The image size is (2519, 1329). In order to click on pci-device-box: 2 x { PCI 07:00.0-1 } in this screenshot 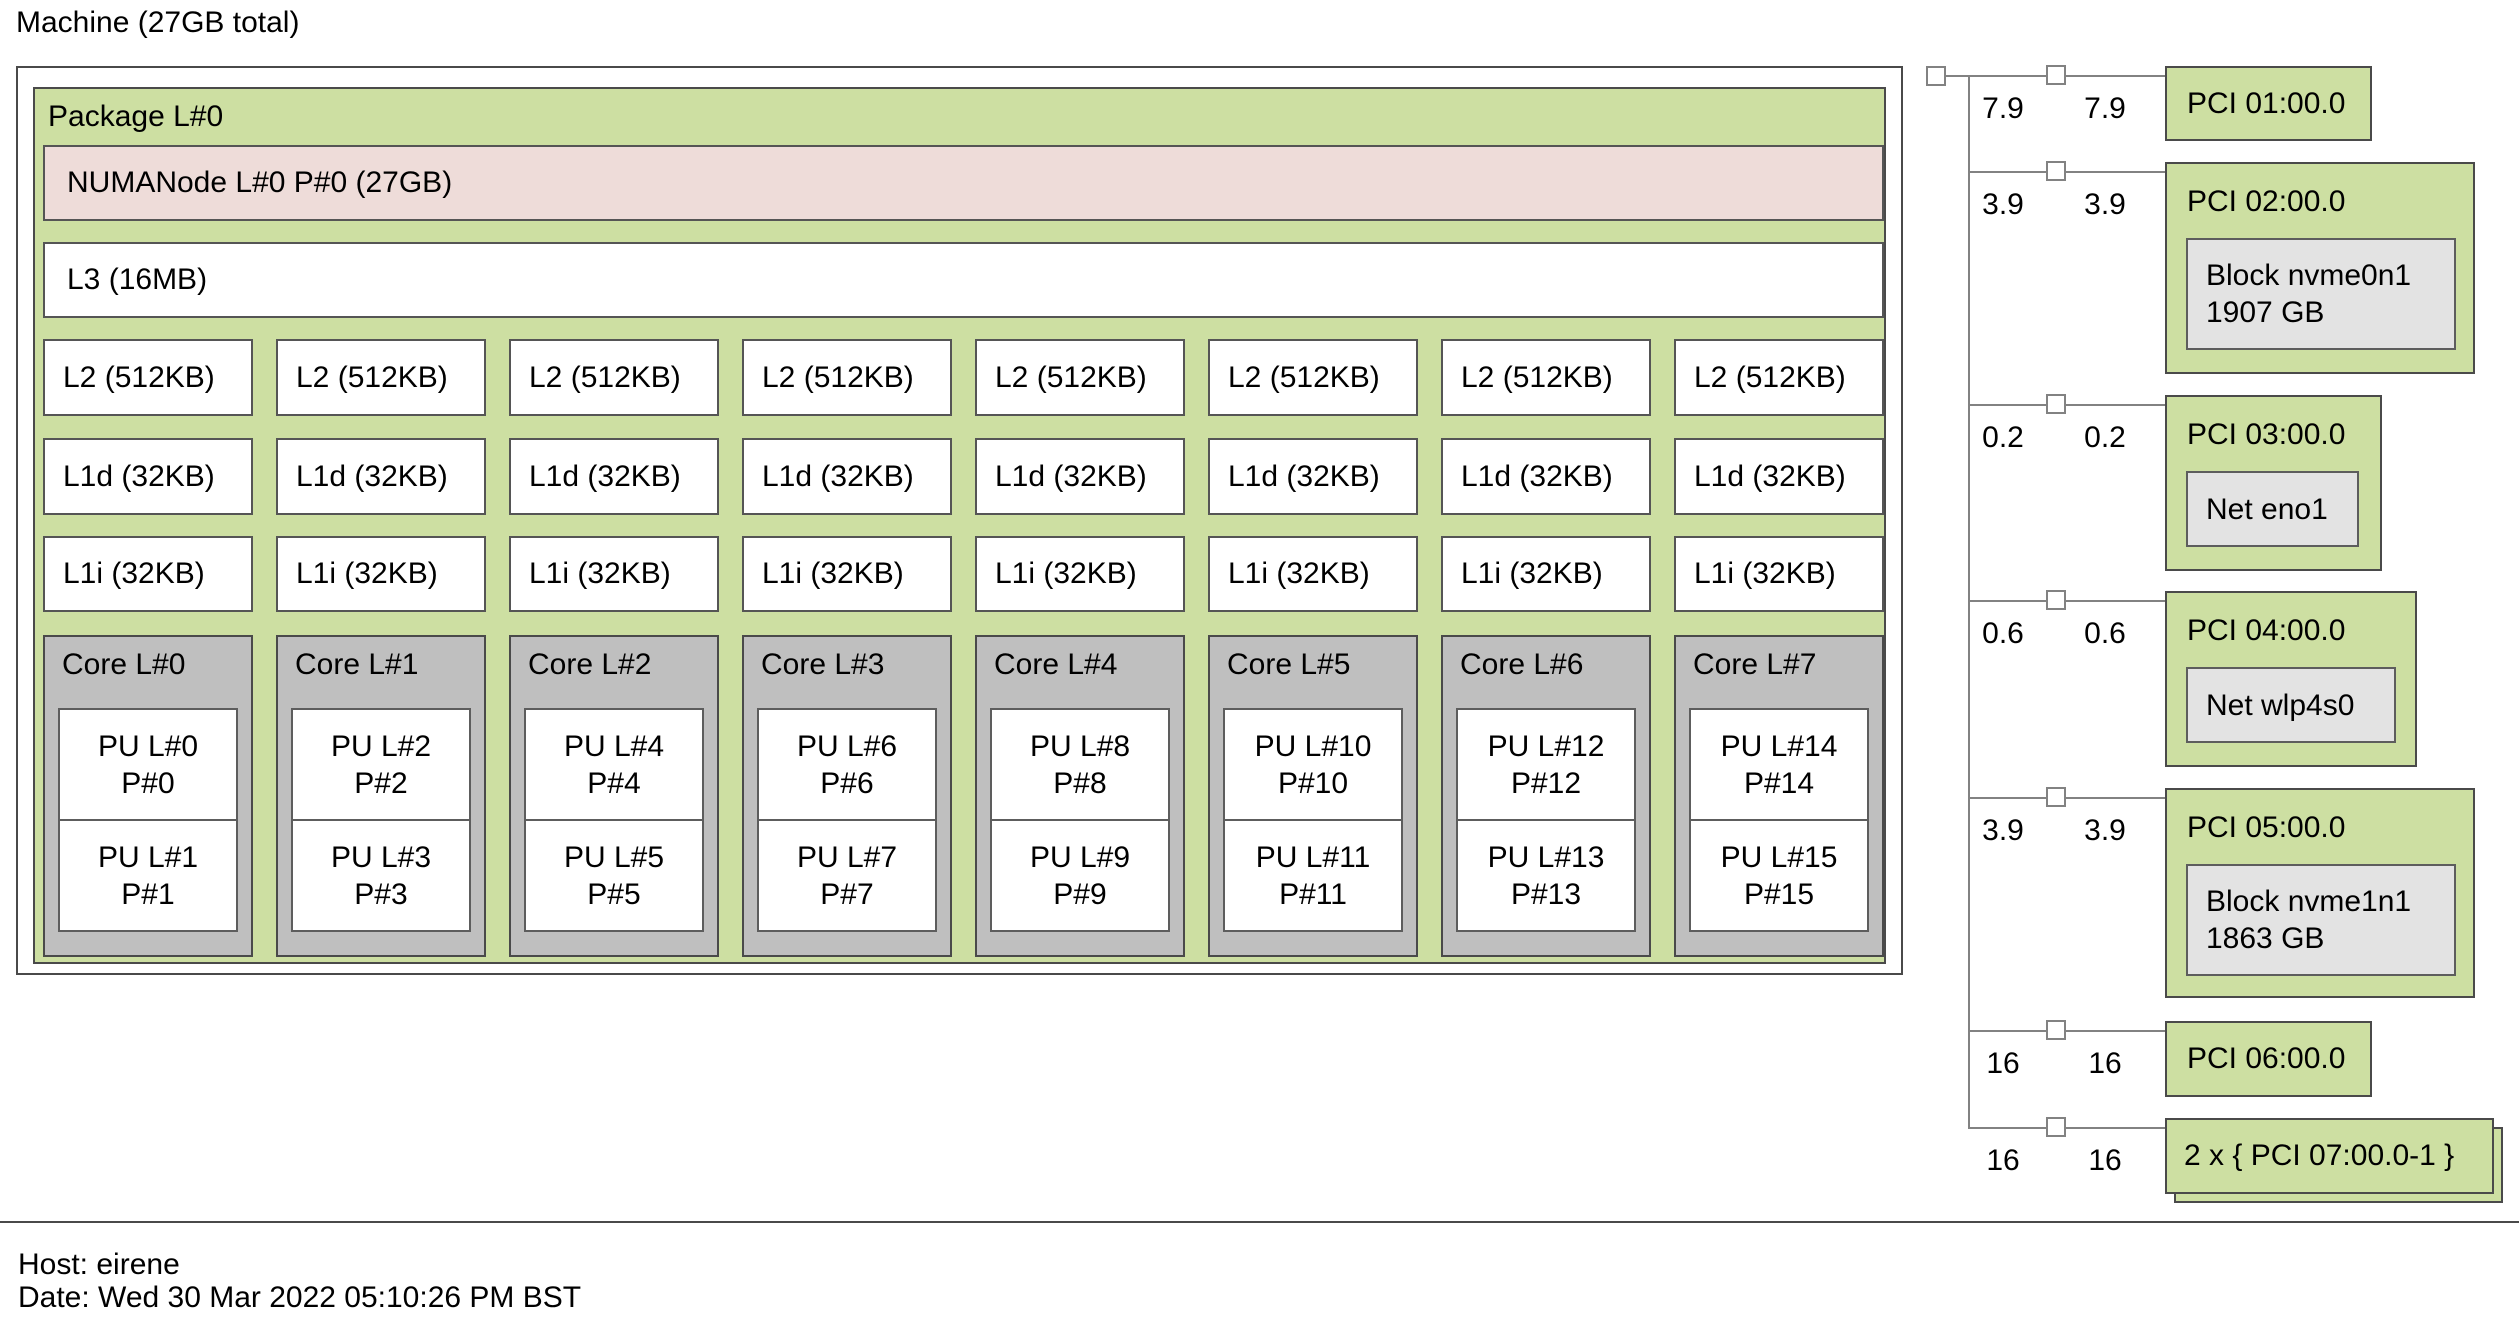, I will do `click(2329, 1156)`.